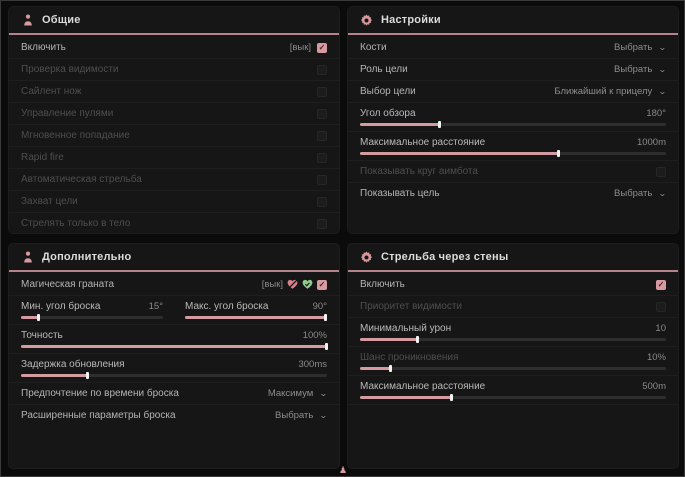  Describe the element at coordinates (70, 69) in the screenshot. I see `row-label: Проверка видимости` at that location.